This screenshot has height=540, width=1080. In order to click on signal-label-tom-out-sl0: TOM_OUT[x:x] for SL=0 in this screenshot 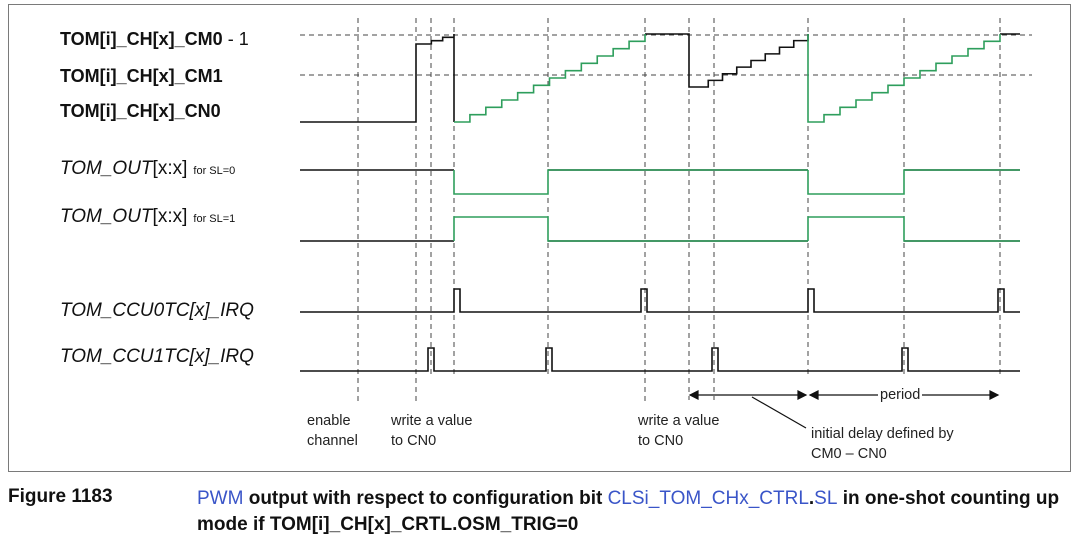, I will do `click(147, 169)`.